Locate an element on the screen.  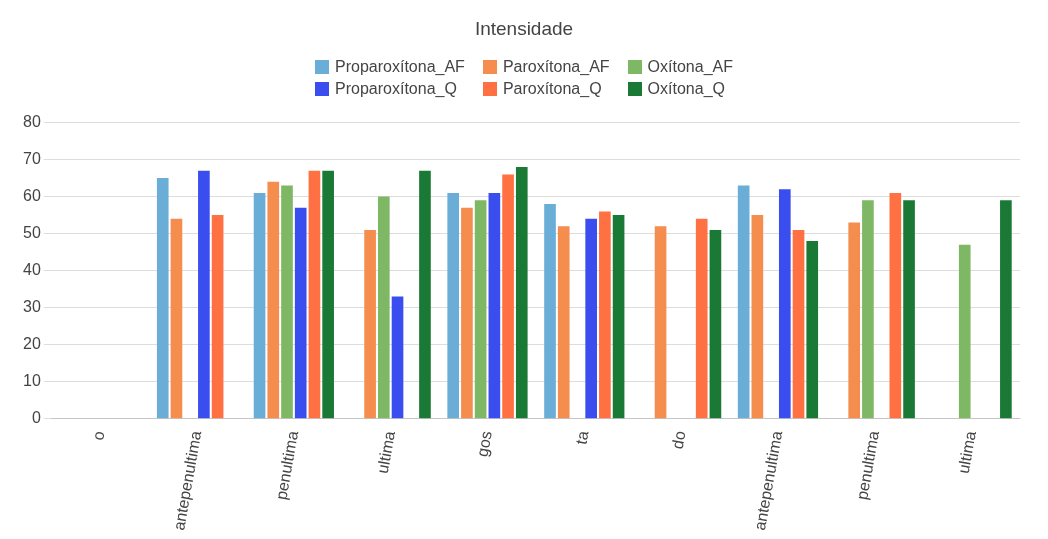
x-tick-label: gos is located at coordinates (484, 444).